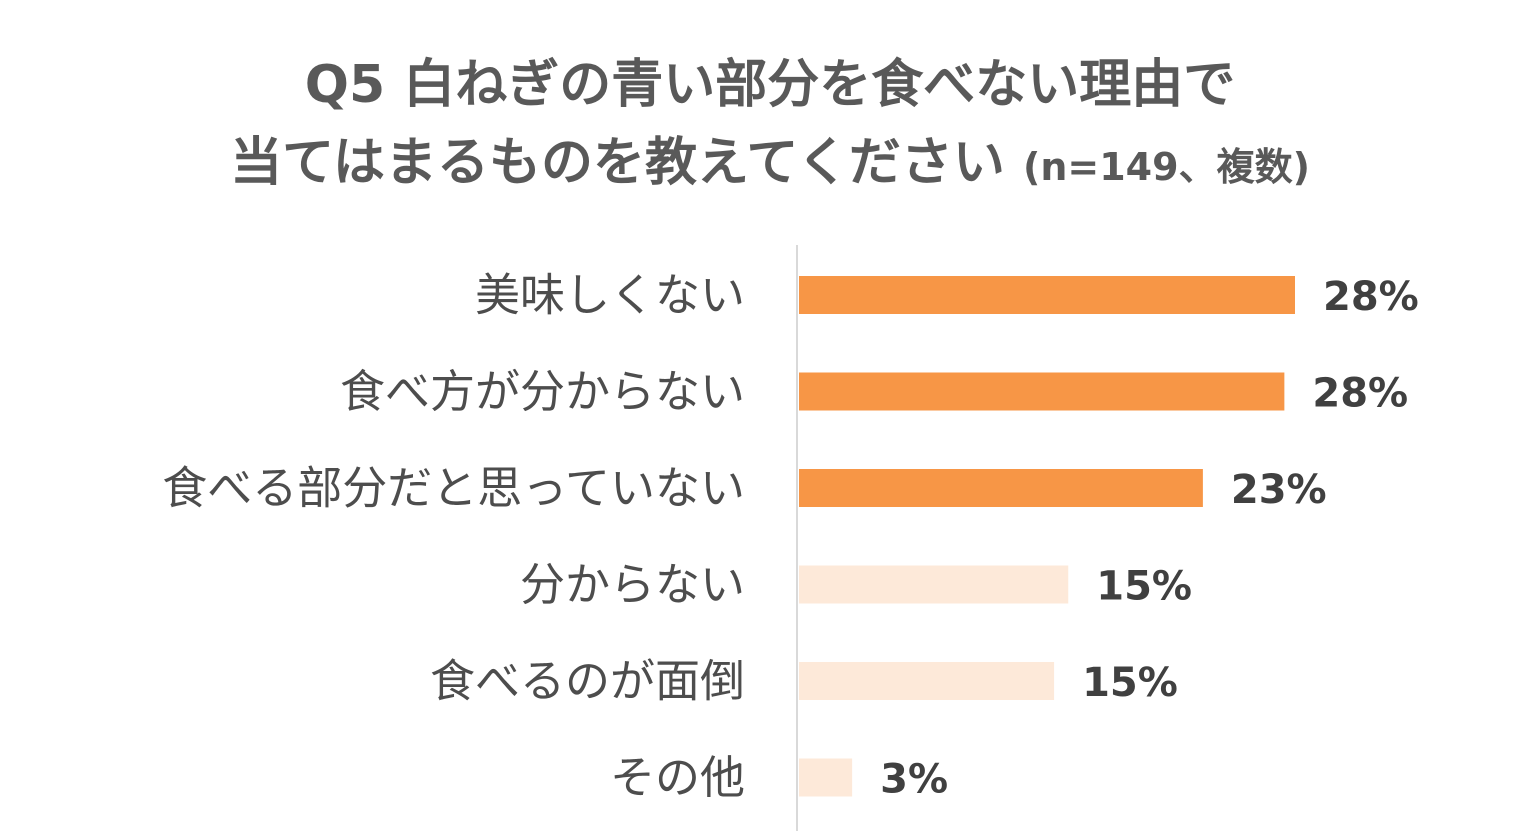  I want to click on chart-title-sample-note: (n=149、複数), so click(1166, 167).